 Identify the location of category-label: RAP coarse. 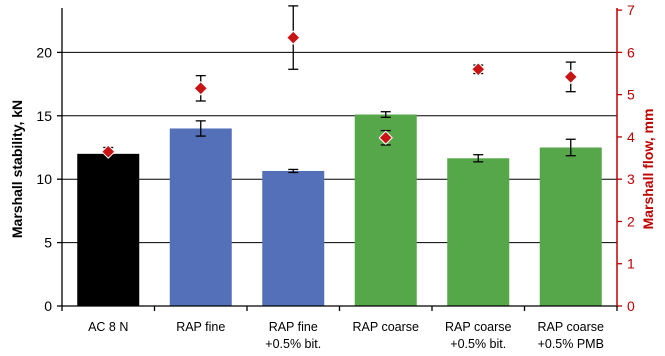
(386, 327).